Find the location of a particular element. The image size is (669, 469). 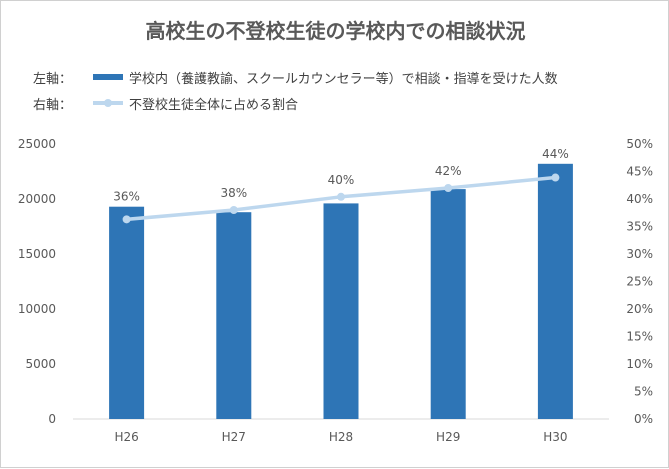

x-tick-label: H30 is located at coordinates (555, 437).